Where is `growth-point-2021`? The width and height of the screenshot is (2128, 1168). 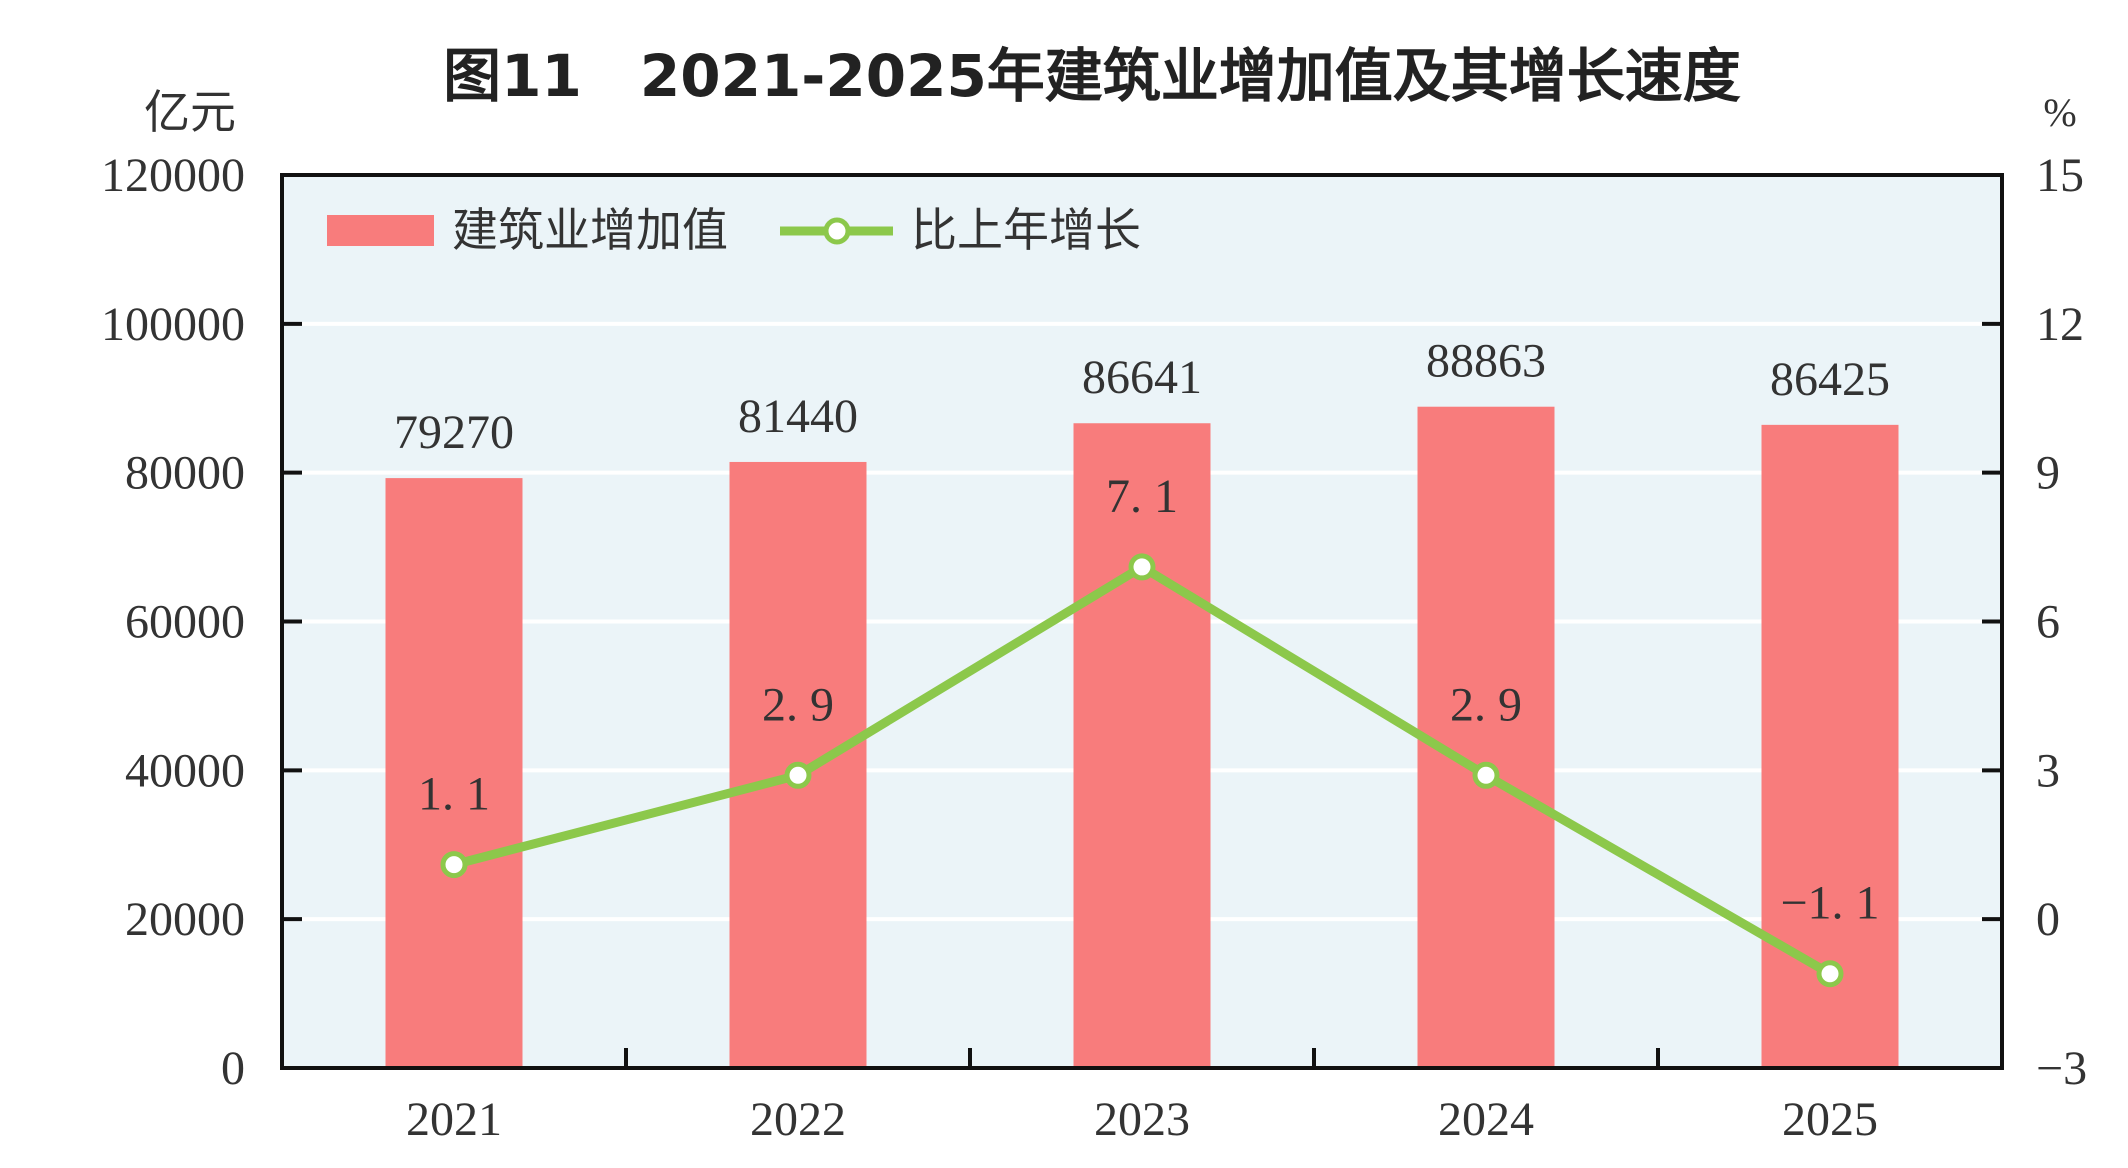 growth-point-2021 is located at coordinates (454, 865).